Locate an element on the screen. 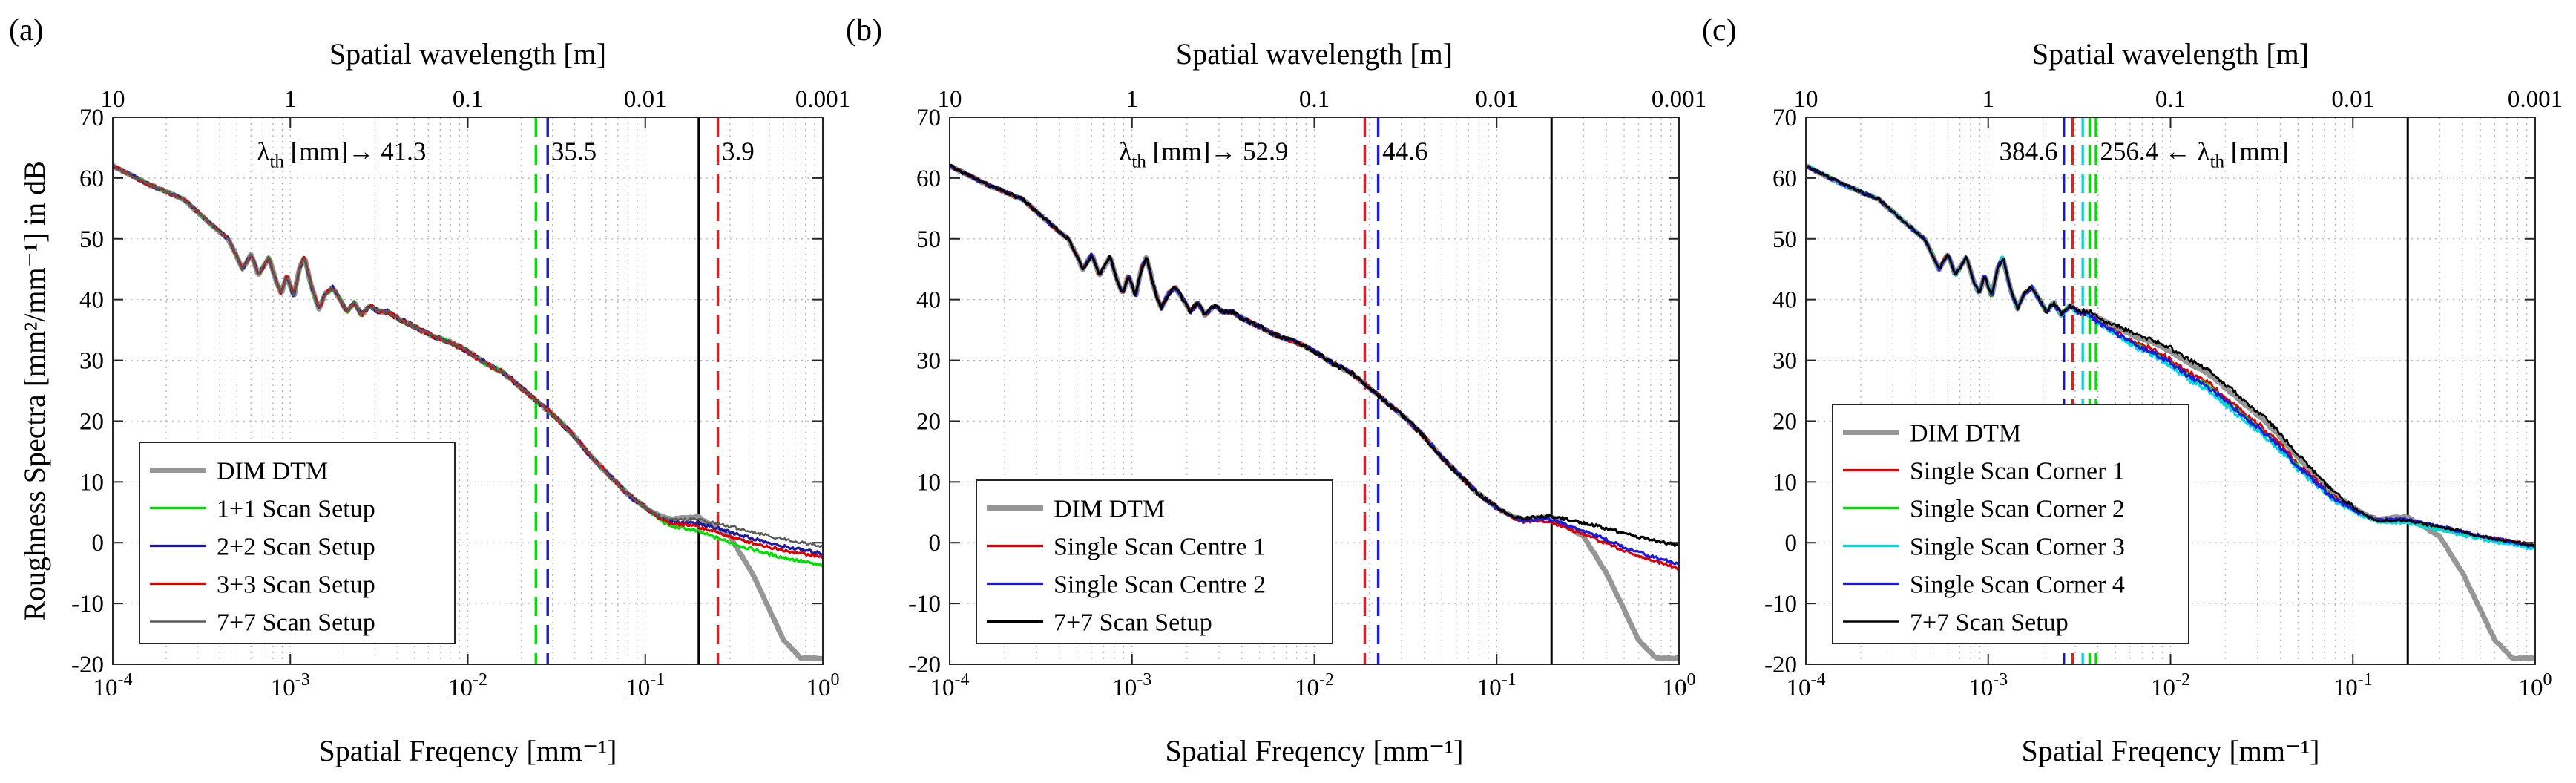 The height and width of the screenshot is (783, 2576). legend-label-3: 2+2 Scan Setup is located at coordinates (296, 547).